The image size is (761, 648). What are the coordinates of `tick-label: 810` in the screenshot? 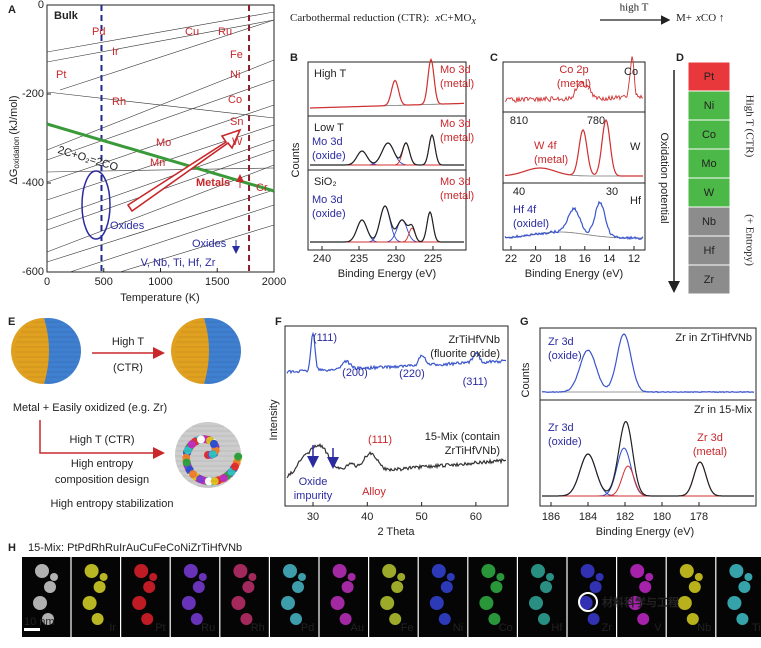 It's located at (519, 121).